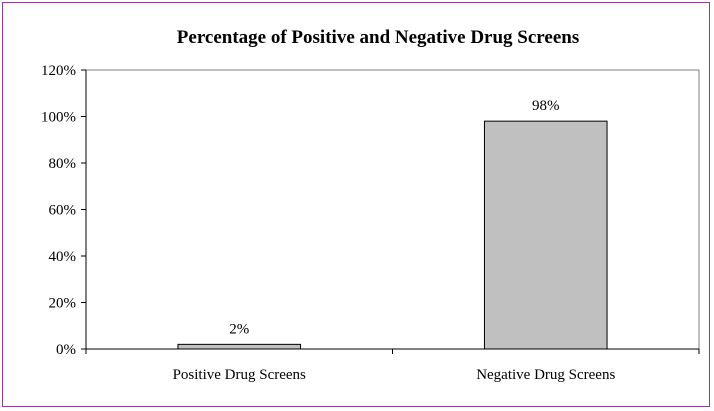 The width and height of the screenshot is (714, 411). What do you see at coordinates (58, 71) in the screenshot?
I see `y-tick-label: 120%` at bounding box center [58, 71].